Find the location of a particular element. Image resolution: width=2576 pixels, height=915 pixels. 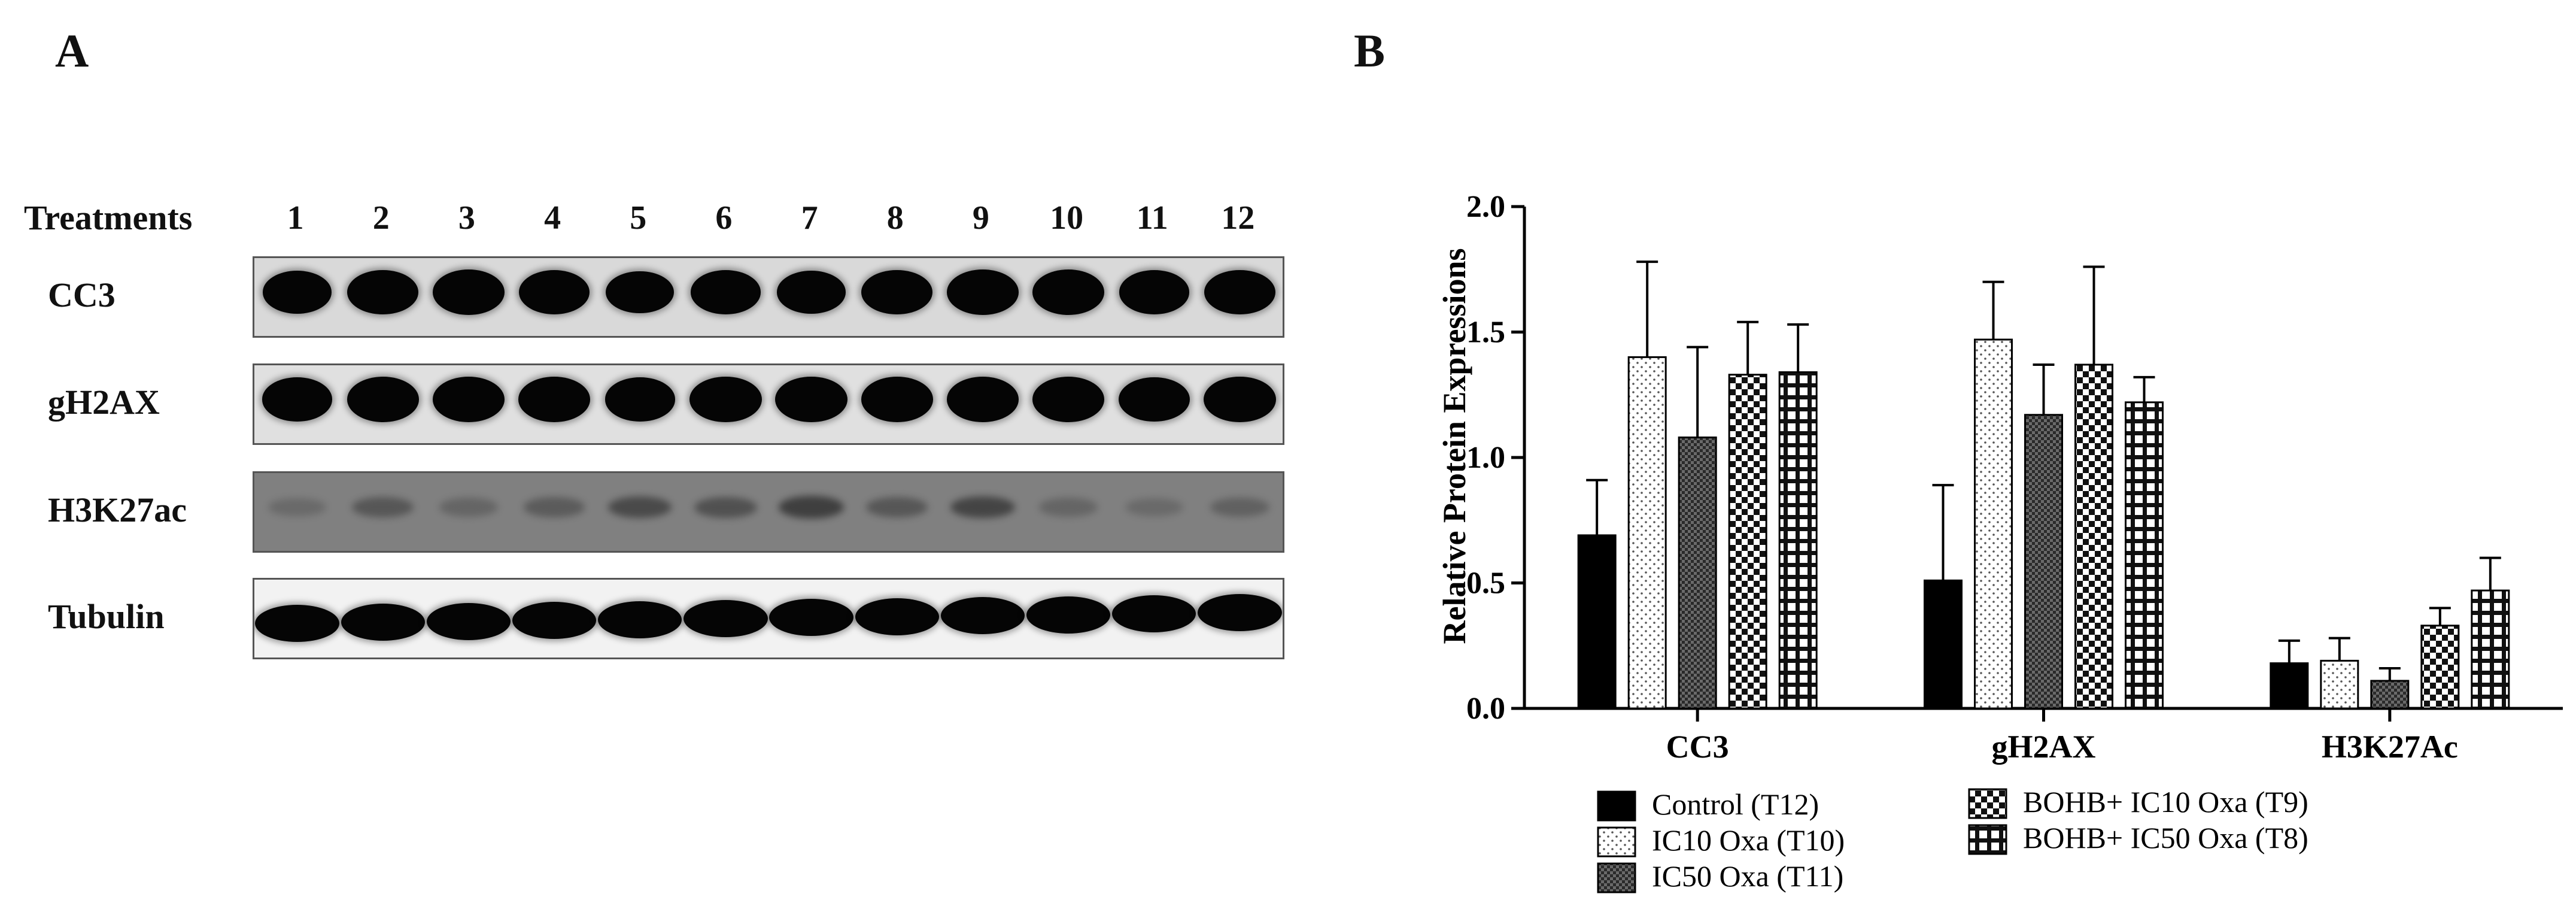

blot-row-label: H3K27ac is located at coordinates (117, 510).